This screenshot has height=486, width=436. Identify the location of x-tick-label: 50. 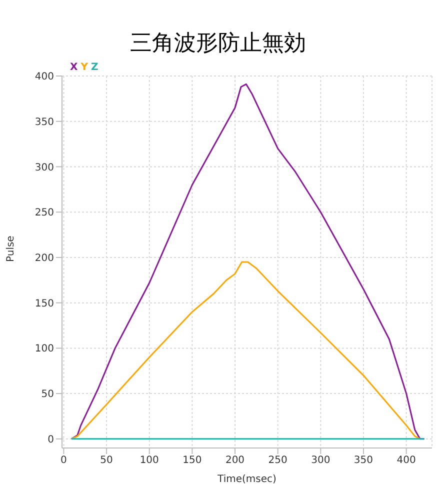
(106, 460).